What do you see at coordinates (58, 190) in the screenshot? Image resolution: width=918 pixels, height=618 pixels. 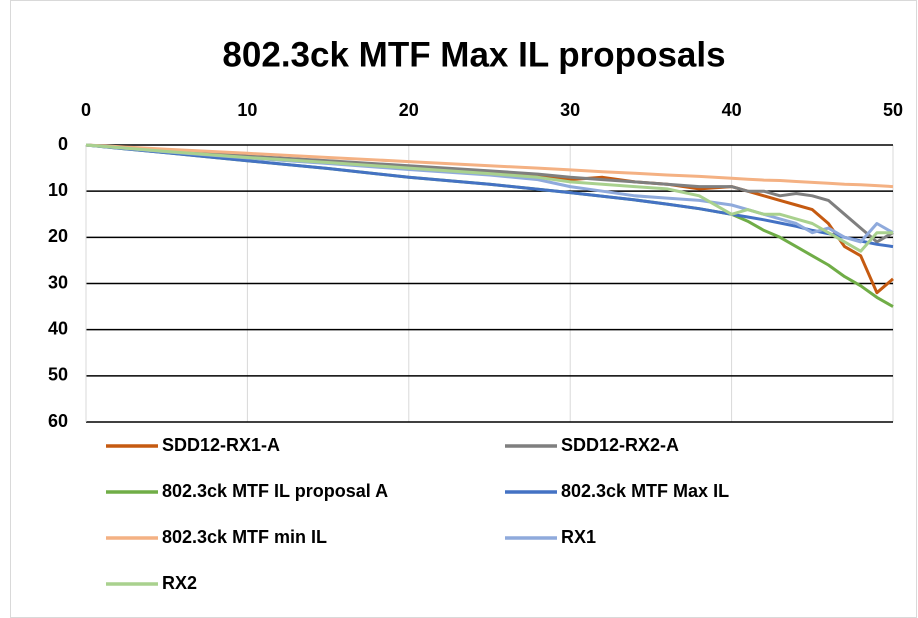 I see `y-tick-label: 10` at bounding box center [58, 190].